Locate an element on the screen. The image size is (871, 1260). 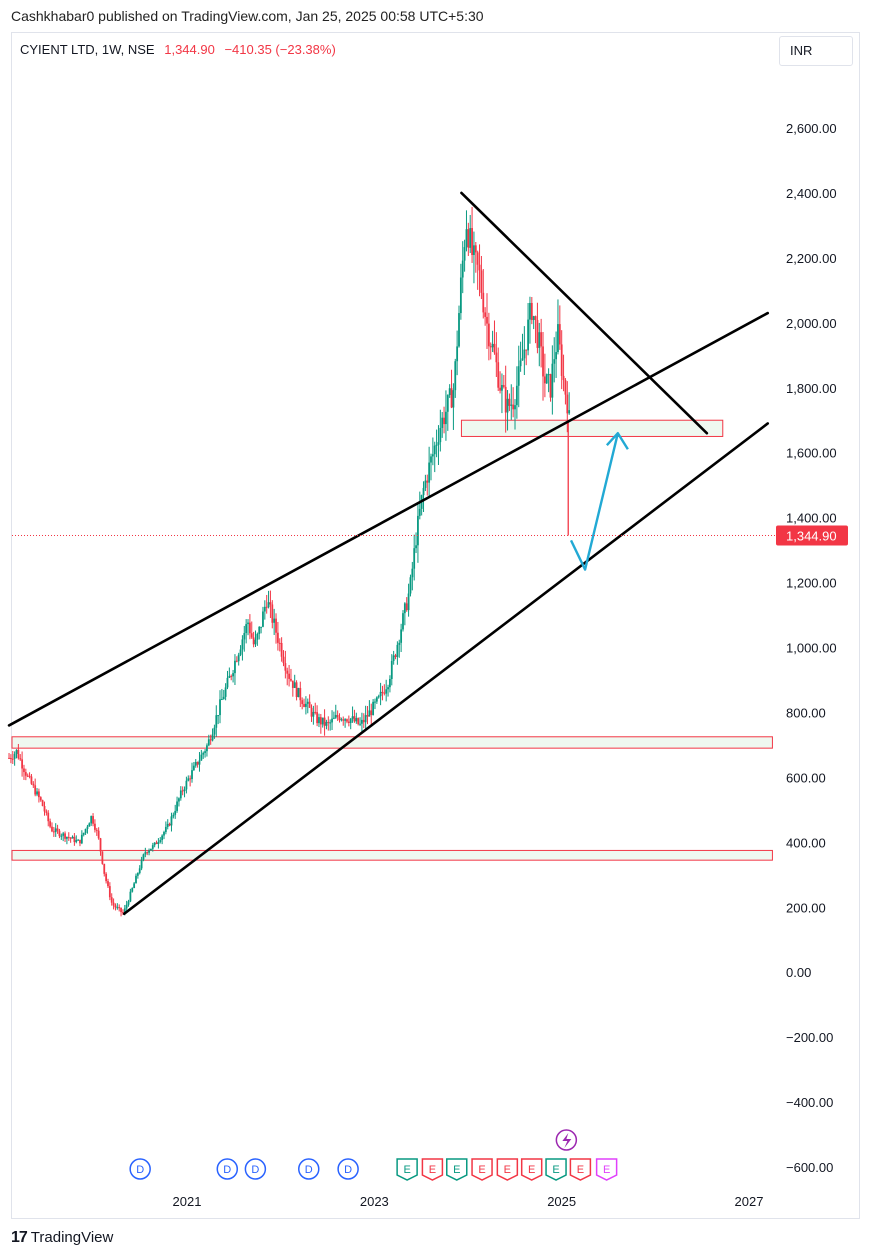
y-tick-label: 1,800.00 is located at coordinates (811, 388).